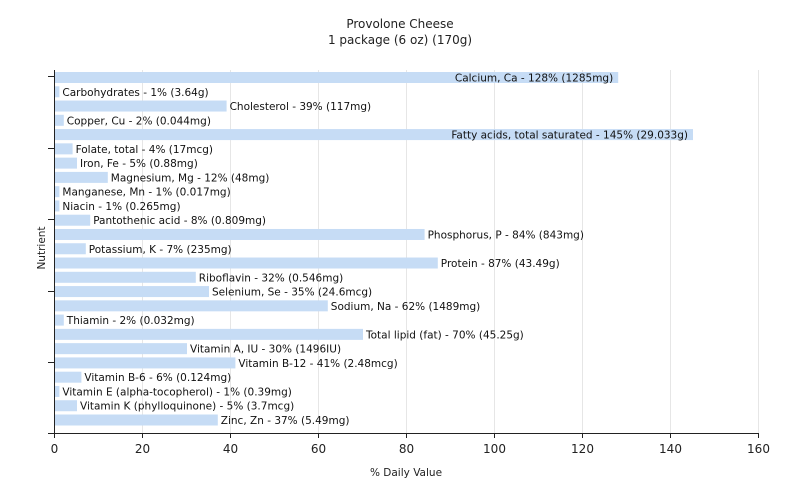  I want to click on x-tick-label: 80, so click(406, 449).